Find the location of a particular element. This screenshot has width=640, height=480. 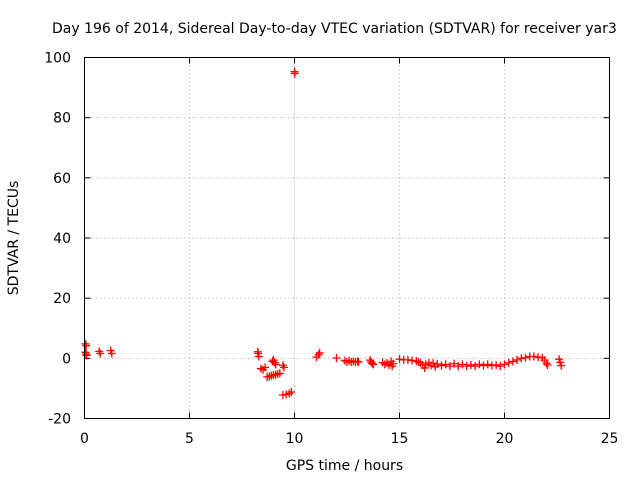

x-axis-label: GPS time / hours is located at coordinates (344, 466).